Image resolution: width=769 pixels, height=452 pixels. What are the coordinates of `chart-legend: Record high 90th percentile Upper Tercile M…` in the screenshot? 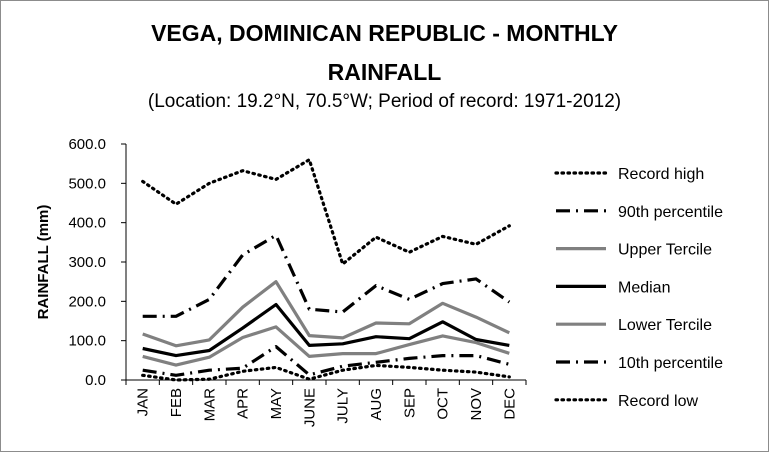 It's located at (638, 288).